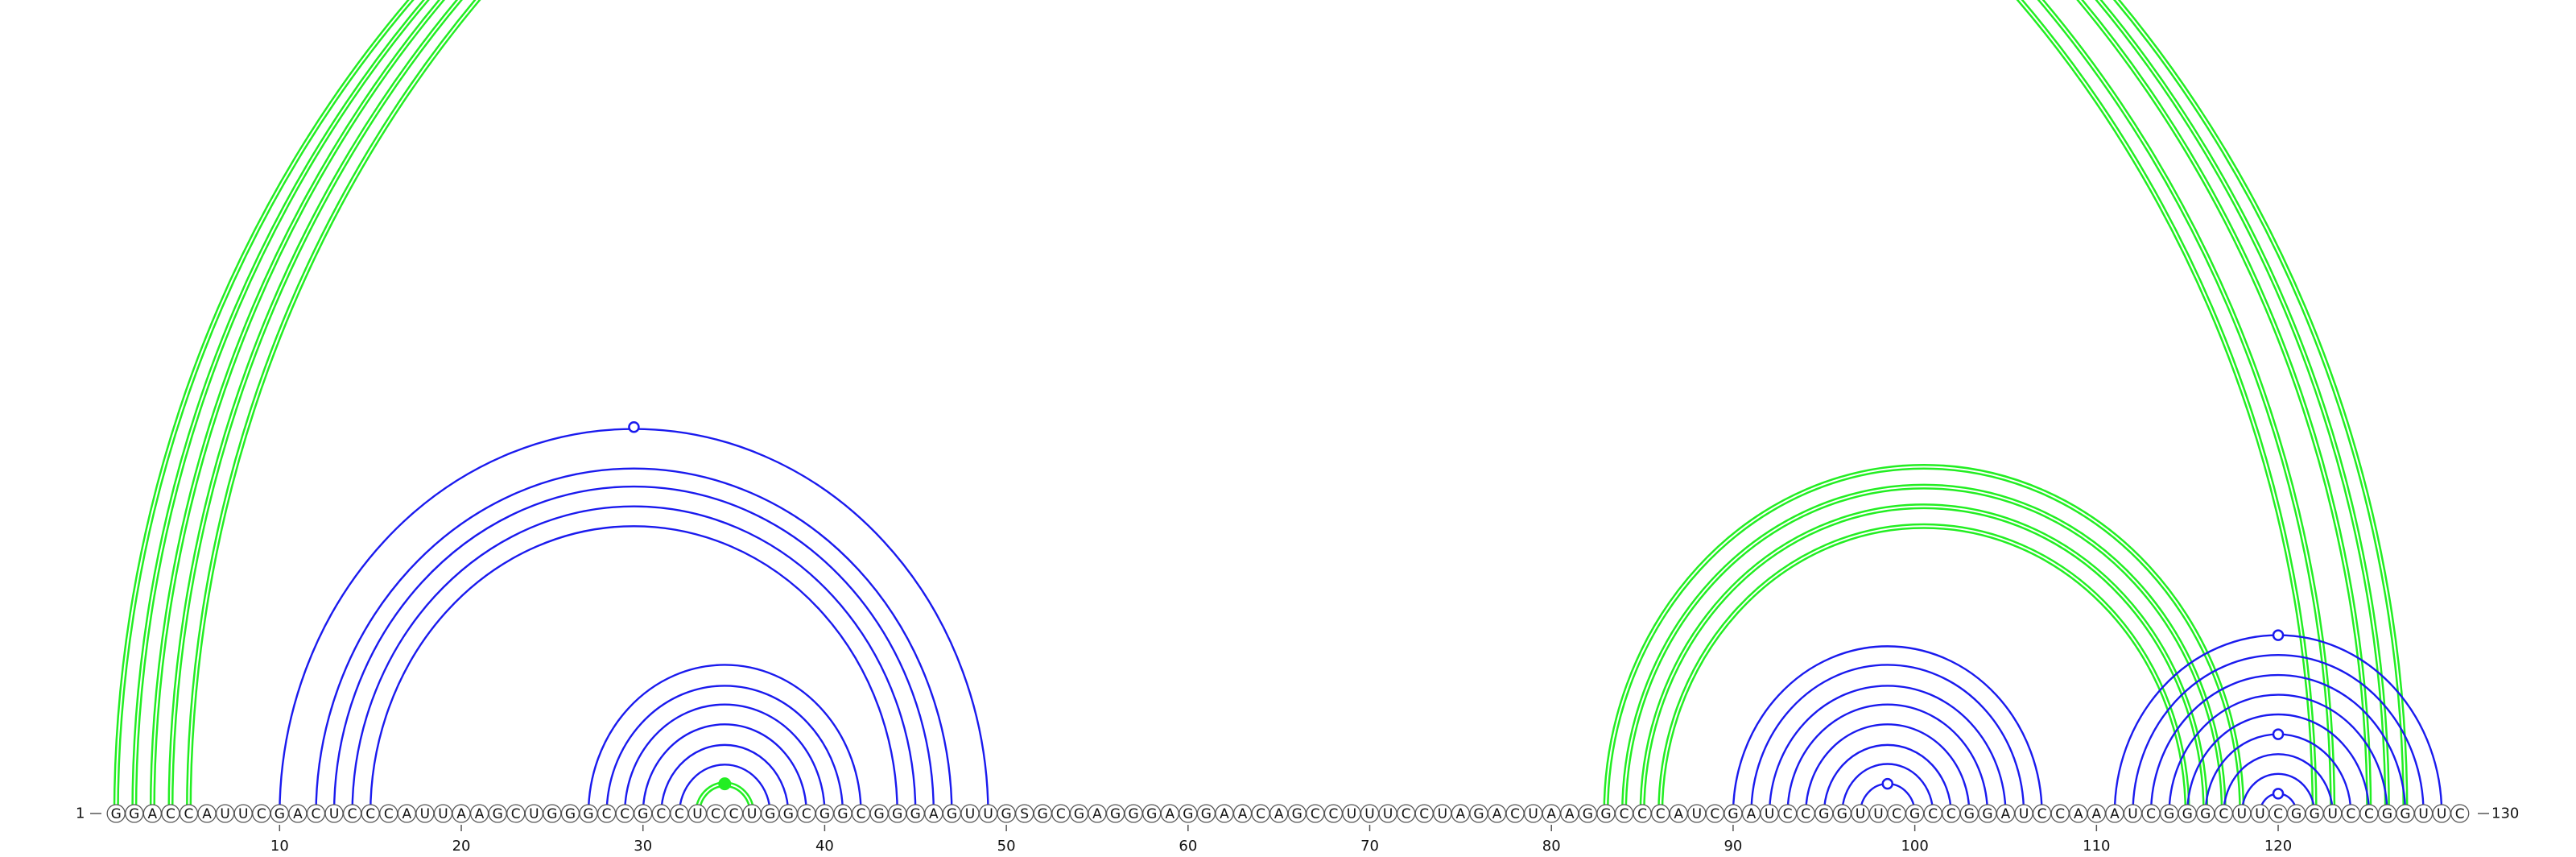 The image size is (2576, 857). What do you see at coordinates (2278, 846) in the screenshot?
I see `tick-label-120: 120` at bounding box center [2278, 846].